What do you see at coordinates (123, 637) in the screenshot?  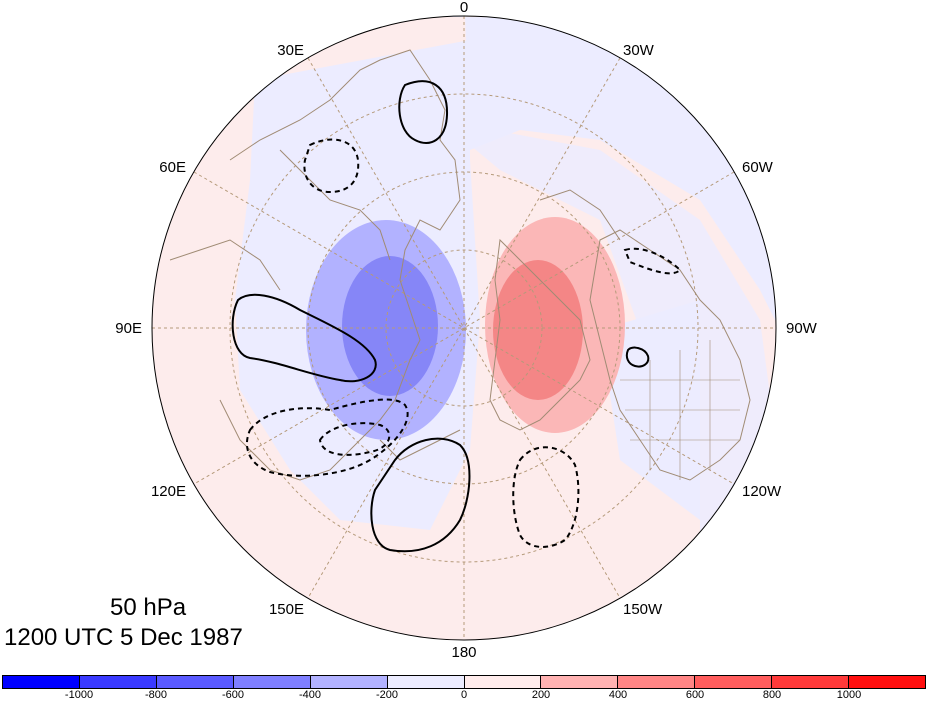 I see `valid-time-label: 1200 UTC 5 Dec 1987` at bounding box center [123, 637].